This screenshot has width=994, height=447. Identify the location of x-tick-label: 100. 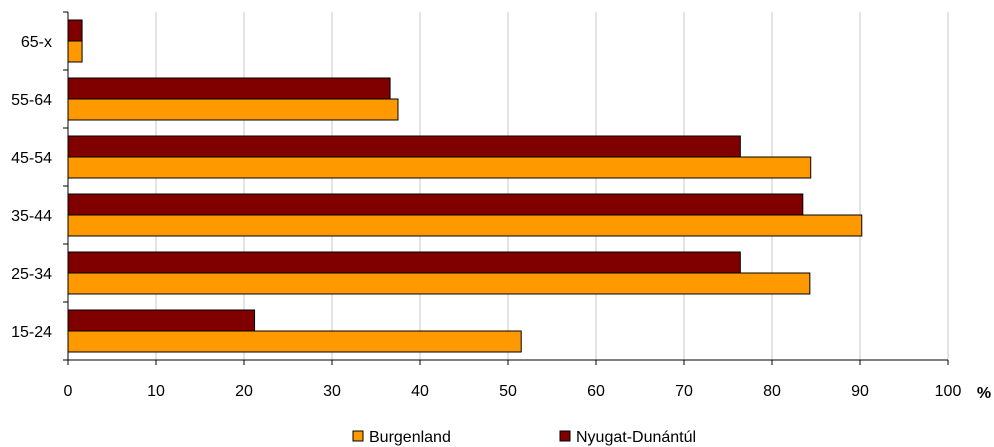
(948, 391).